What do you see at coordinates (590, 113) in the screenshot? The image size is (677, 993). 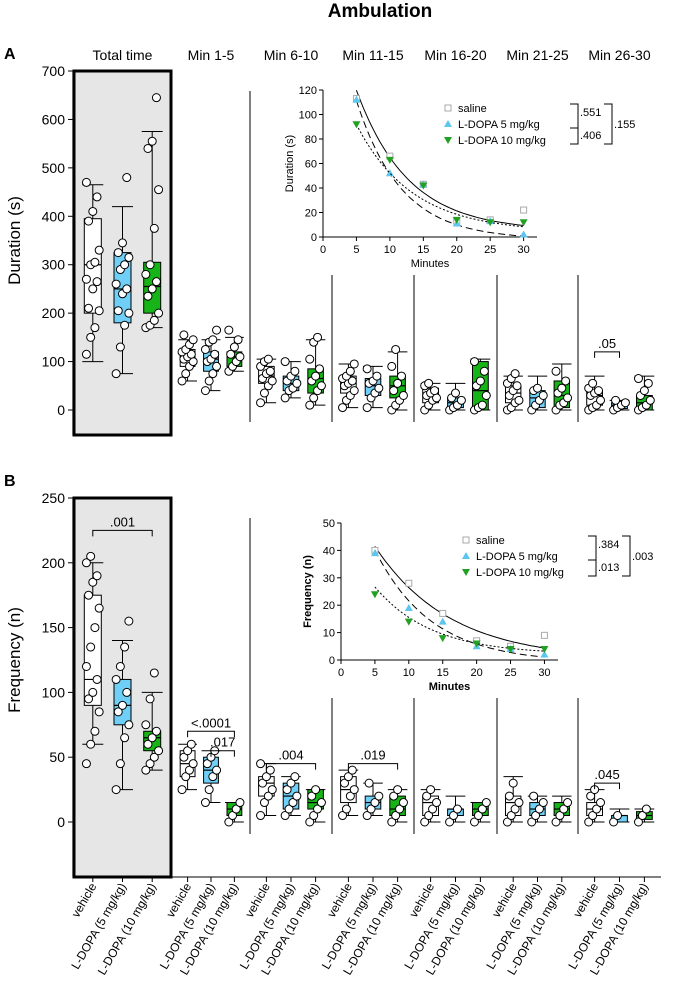 I see `inset-stat-label-A-0: .551` at bounding box center [590, 113].